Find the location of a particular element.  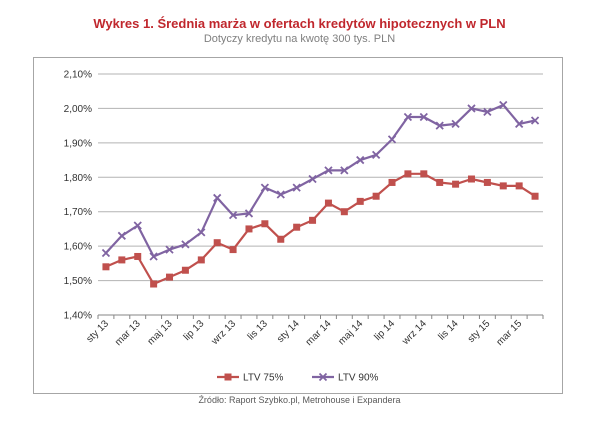

y-tick-label: 2,10% is located at coordinates (78, 75).